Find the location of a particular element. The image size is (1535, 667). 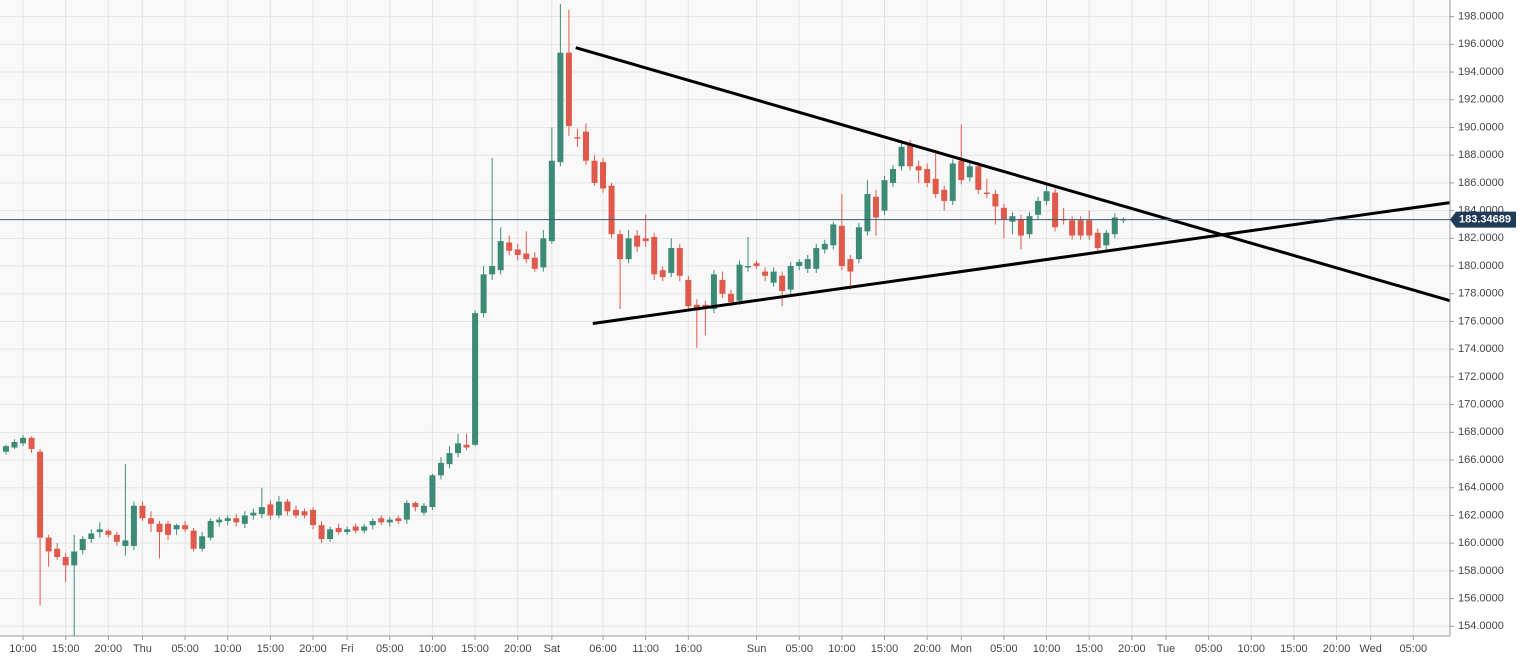

y-tick-label: 188.0000 is located at coordinates (1481, 155).